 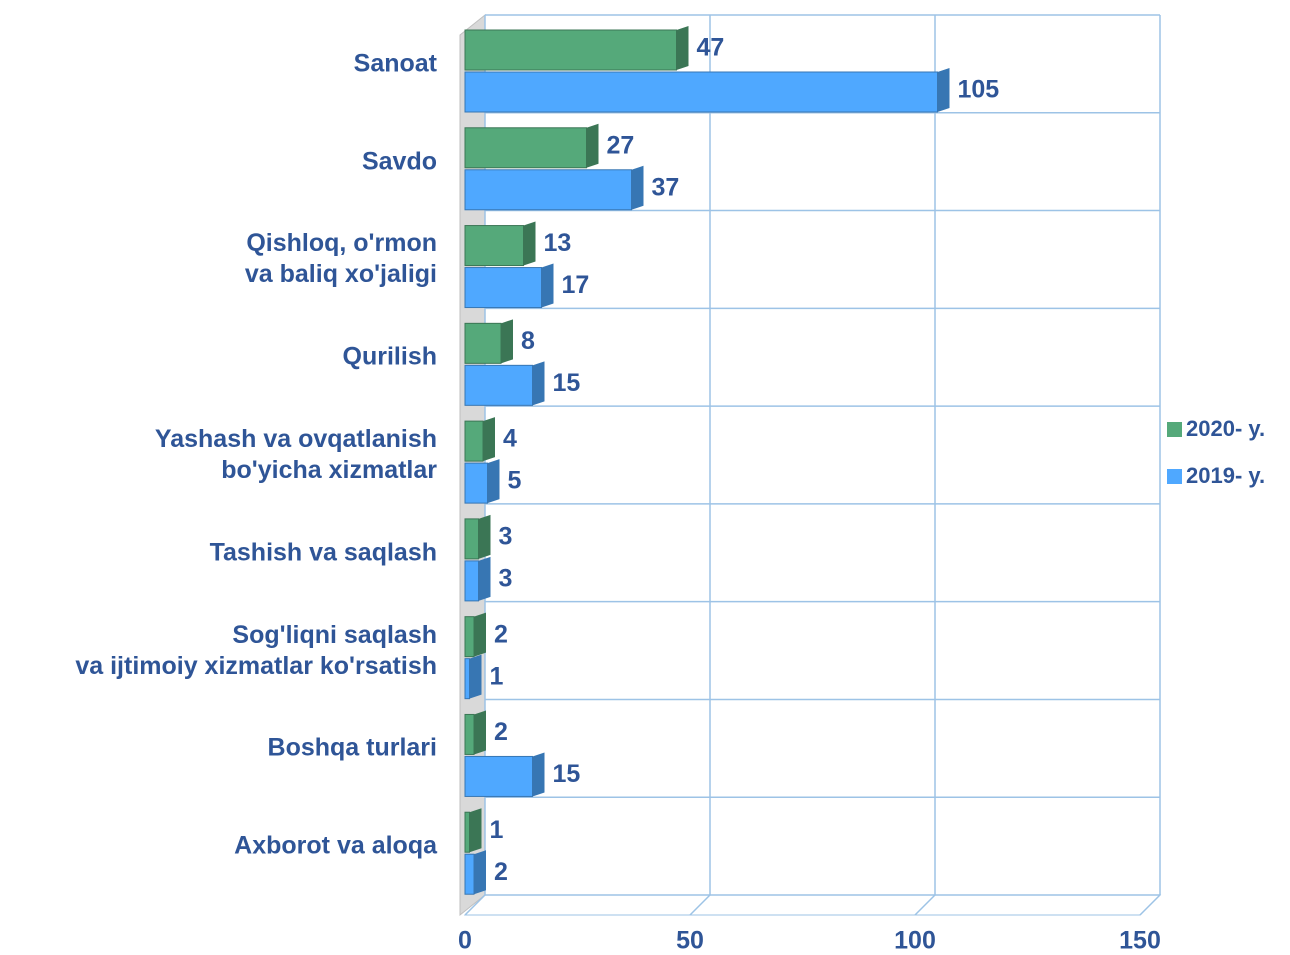 I want to click on x-tick-label: 50, so click(x=690, y=941).